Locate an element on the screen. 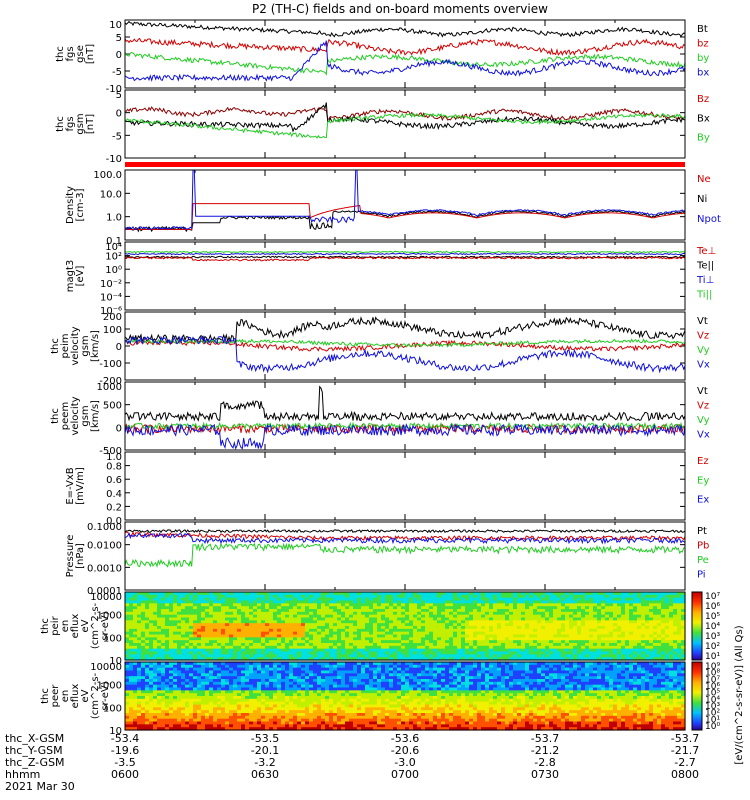 This screenshot has height=800, width=750. series-te-perp is located at coordinates (405, 259).